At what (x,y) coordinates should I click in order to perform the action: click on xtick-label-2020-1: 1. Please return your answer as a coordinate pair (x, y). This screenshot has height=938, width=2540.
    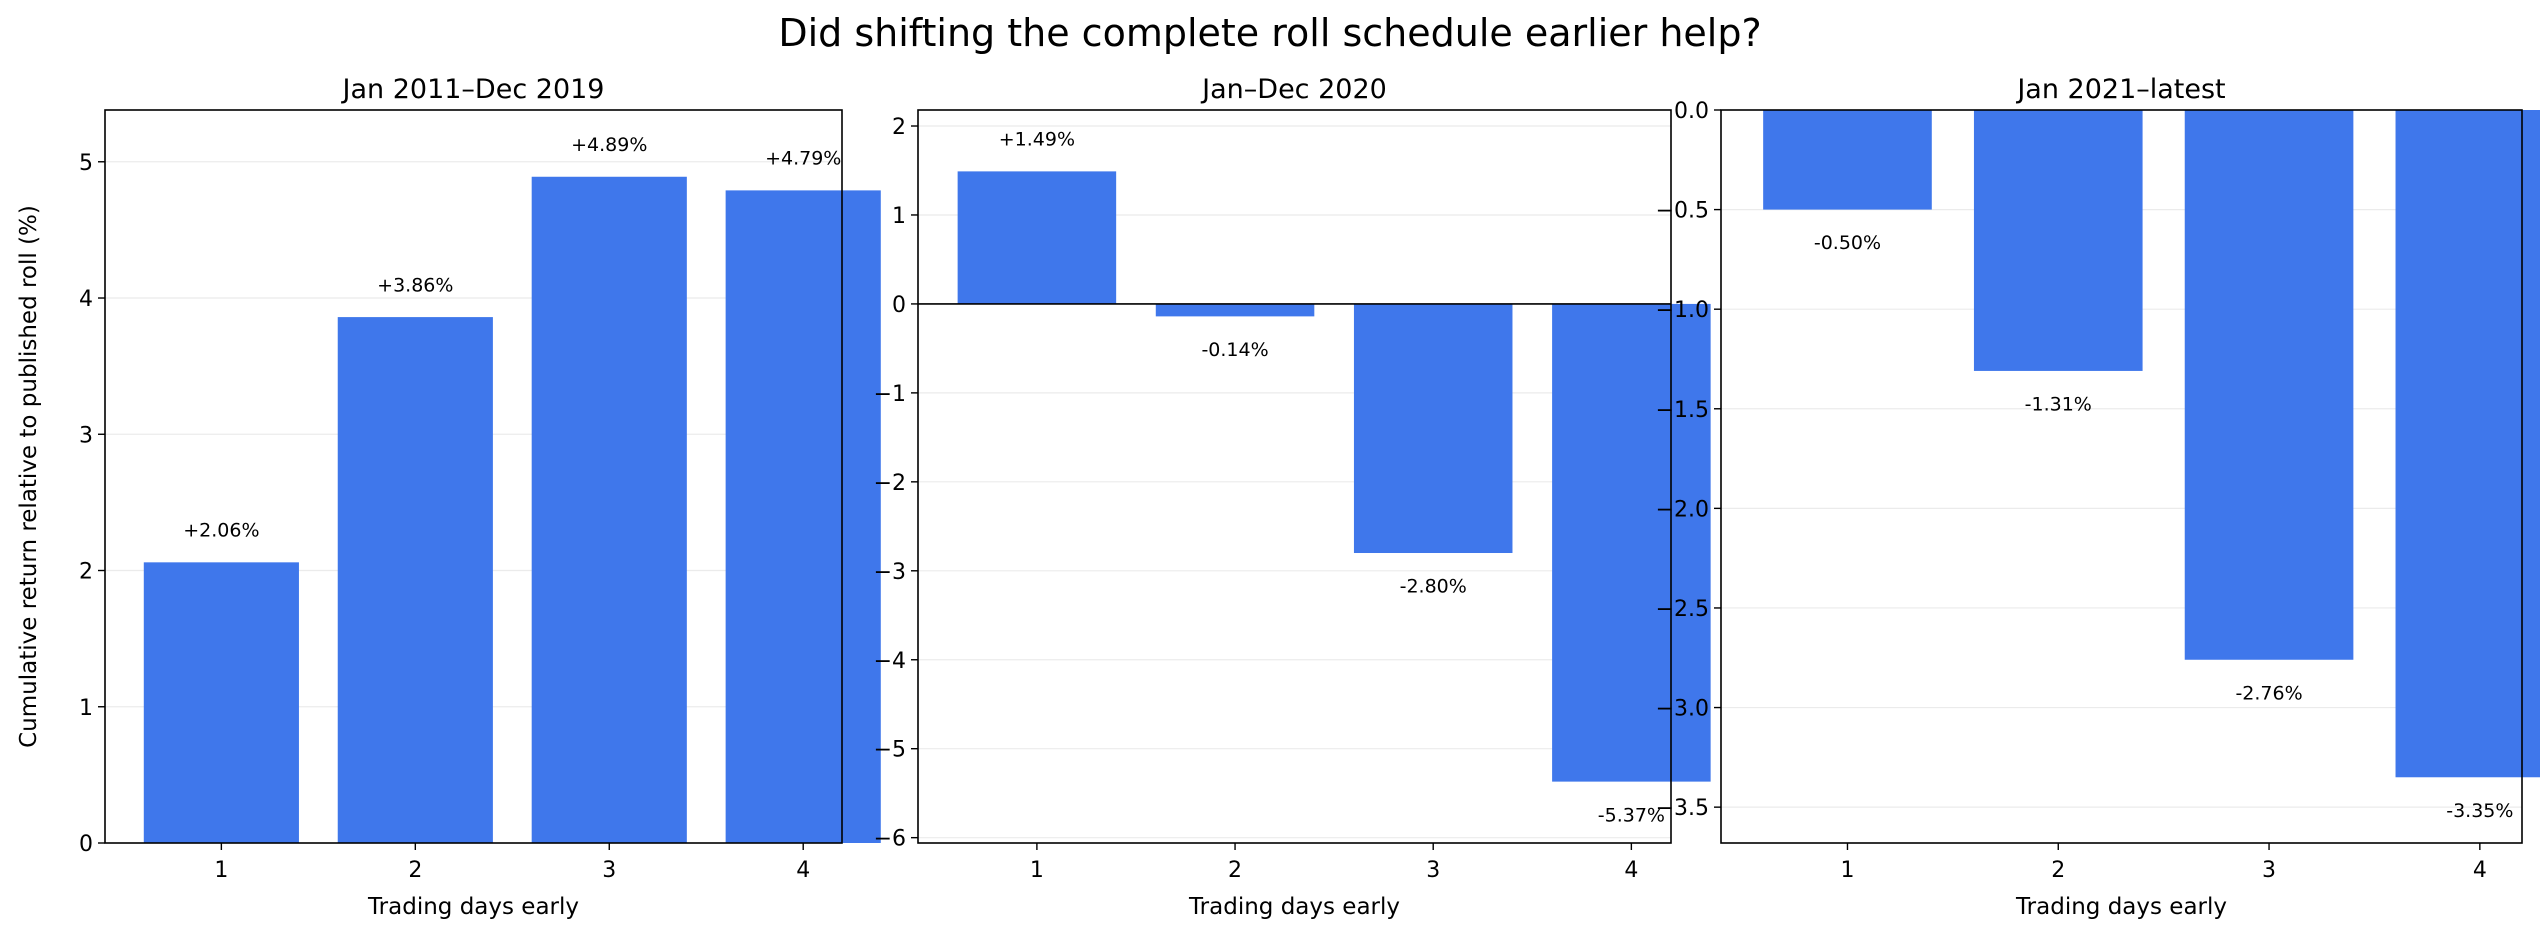
    Looking at the image, I should click on (1037, 870).